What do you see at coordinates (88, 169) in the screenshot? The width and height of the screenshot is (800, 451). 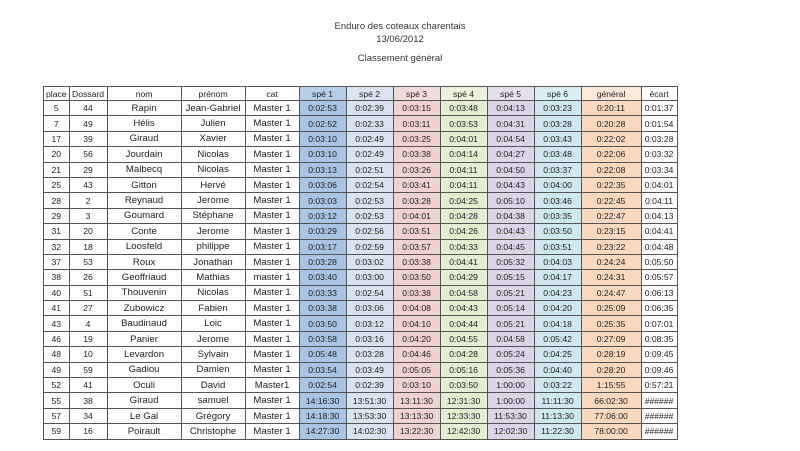 I see `cell-dossard: 29` at bounding box center [88, 169].